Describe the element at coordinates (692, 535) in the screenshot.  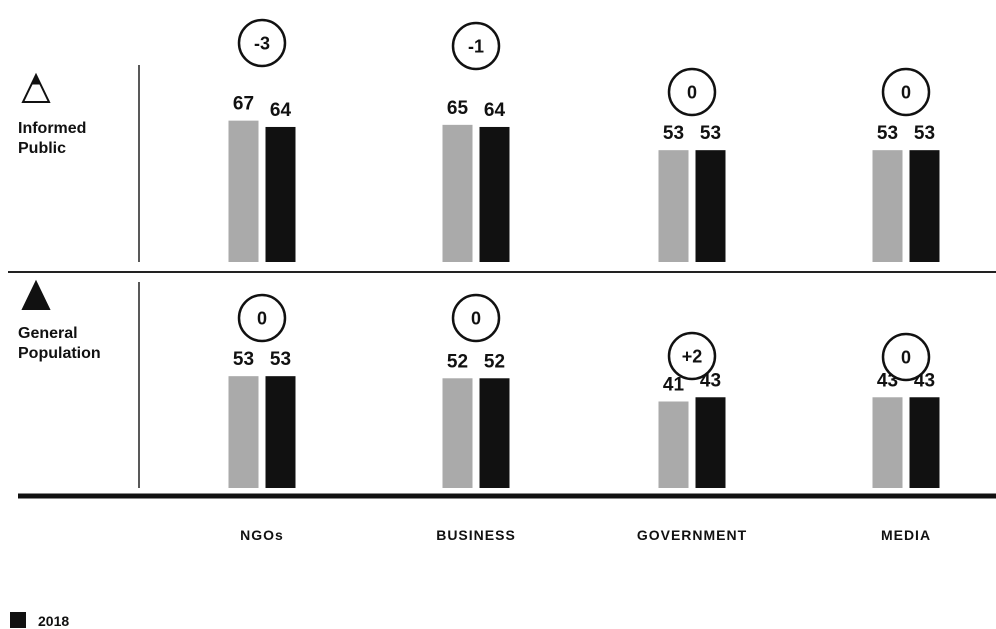
I see `category-label: GOVERNMENT` at that location.